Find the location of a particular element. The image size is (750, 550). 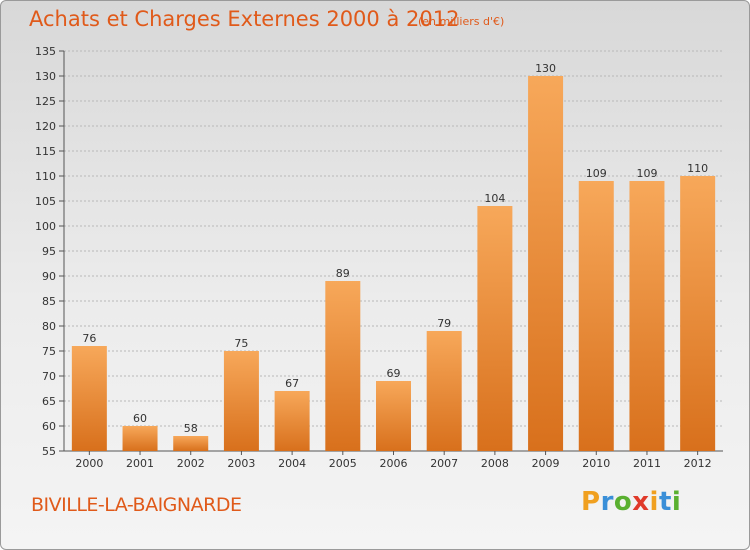

bar-2005 is located at coordinates (343, 366).